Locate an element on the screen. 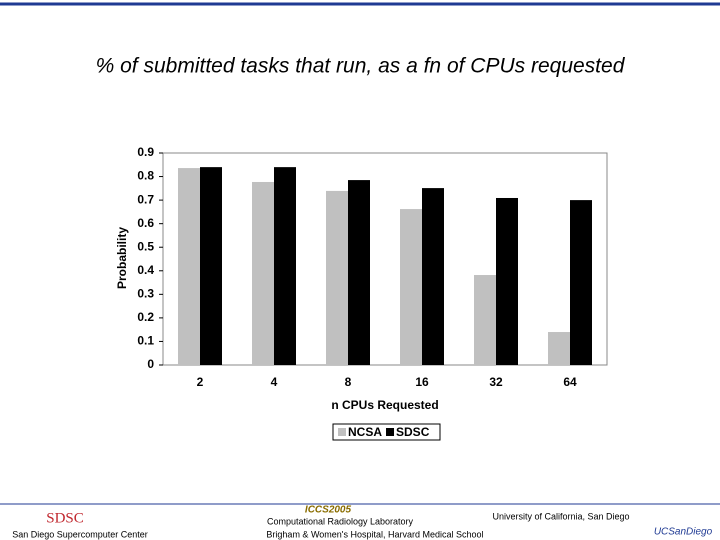  x-tick-label: 64 is located at coordinates (570, 382).